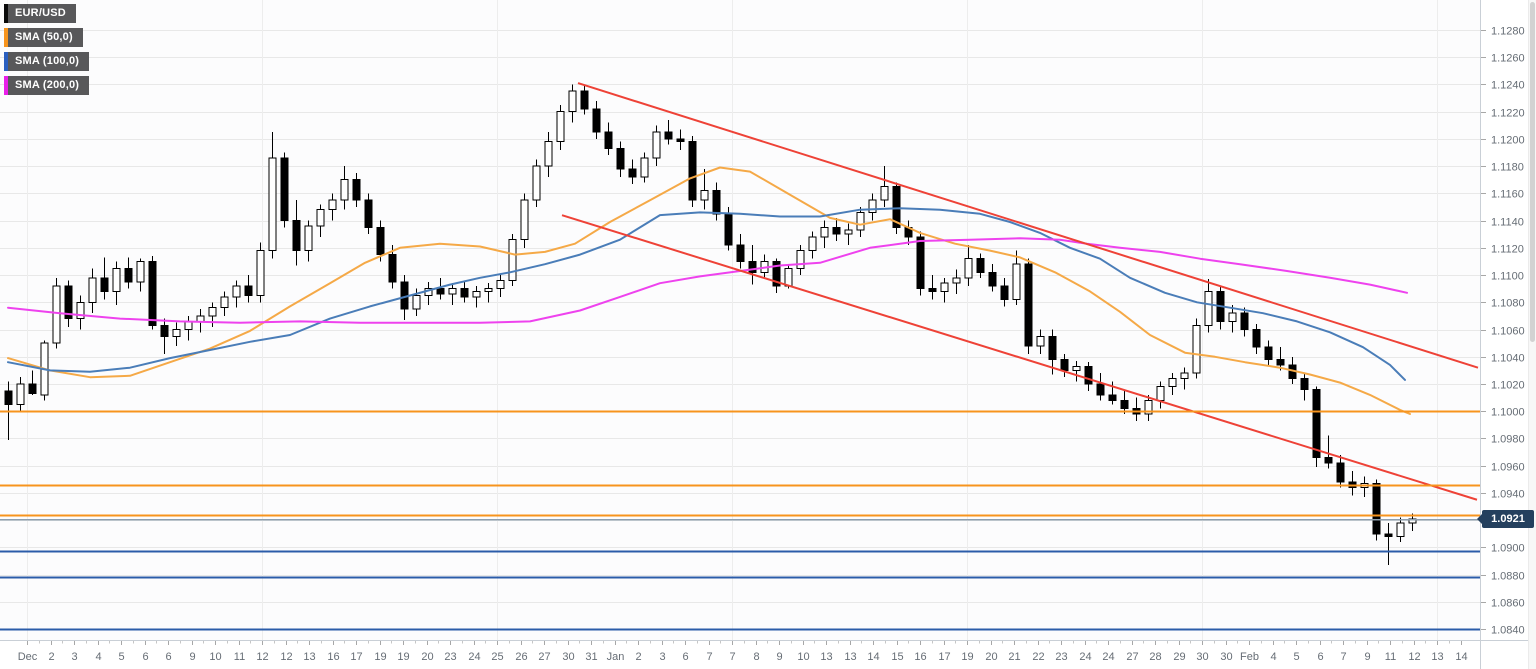 Image resolution: width=1536 pixels, height=669 pixels. I want to click on scrollbar-thumb, so click(1532, 172).